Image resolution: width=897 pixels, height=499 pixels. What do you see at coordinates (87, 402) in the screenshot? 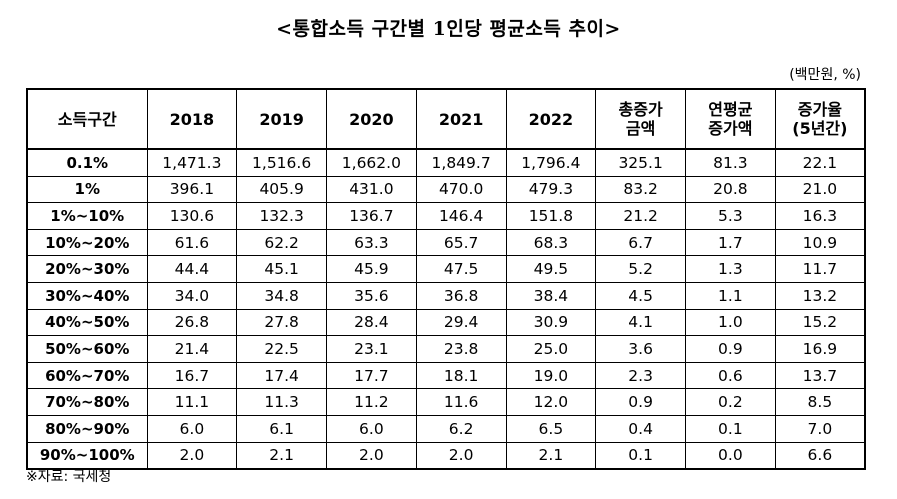
I see `income-bracket-cell: 70%~80%` at bounding box center [87, 402].